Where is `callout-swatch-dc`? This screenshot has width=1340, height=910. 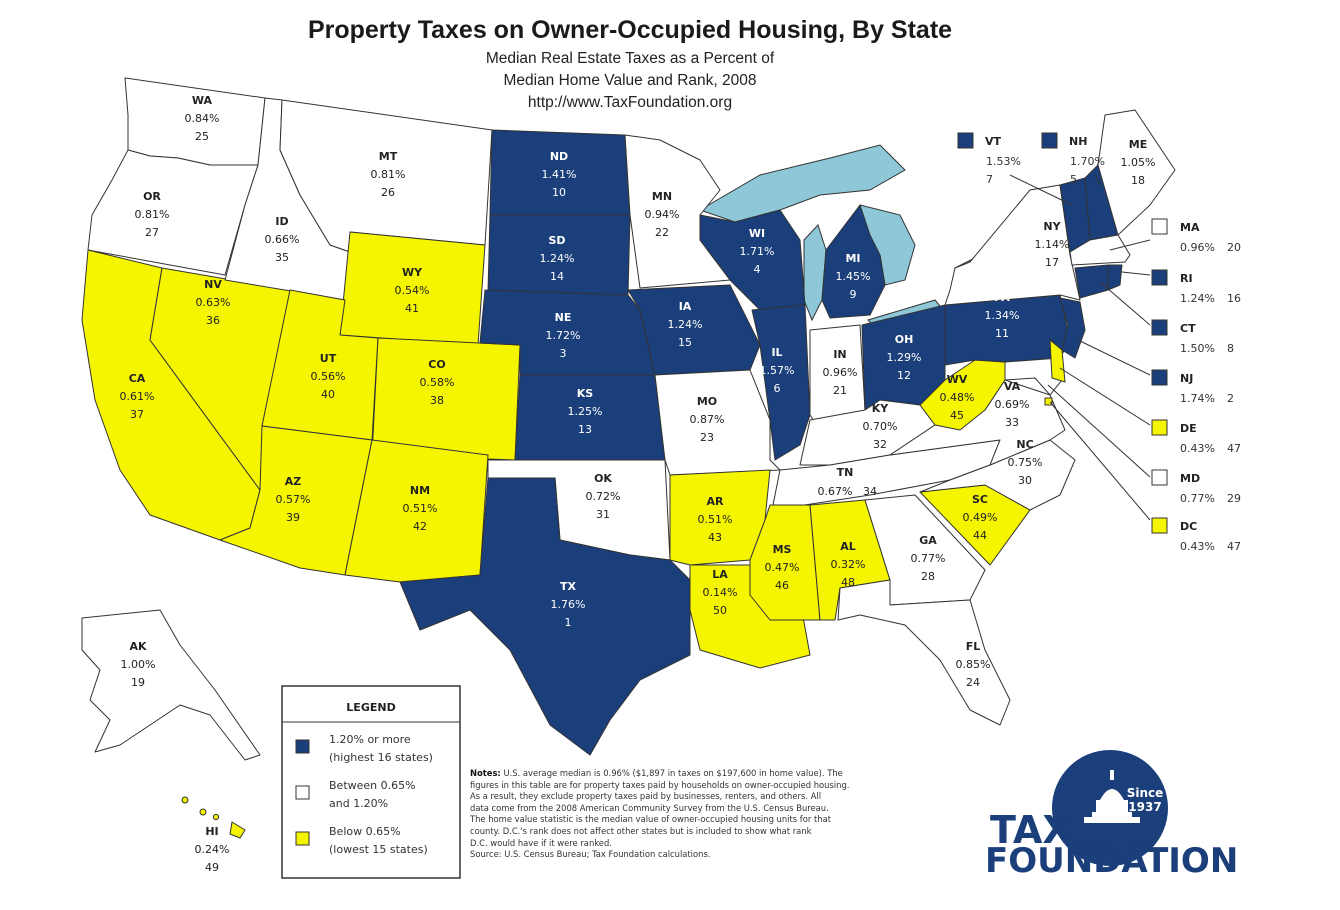
callout-swatch-dc is located at coordinates (1159, 525).